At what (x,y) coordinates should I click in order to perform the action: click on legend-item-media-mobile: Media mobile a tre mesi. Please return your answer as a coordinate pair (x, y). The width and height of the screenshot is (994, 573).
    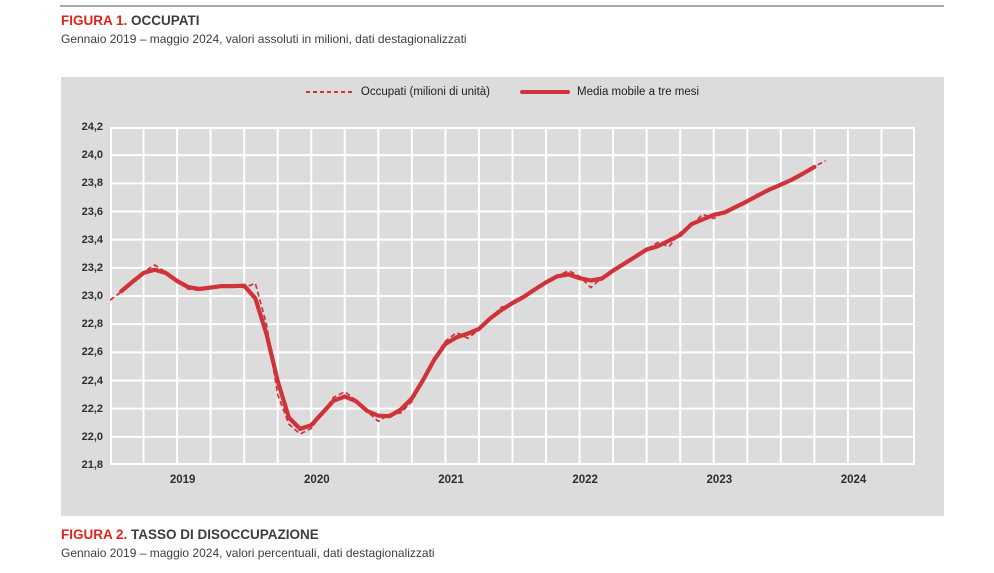
    Looking at the image, I should click on (609, 92).